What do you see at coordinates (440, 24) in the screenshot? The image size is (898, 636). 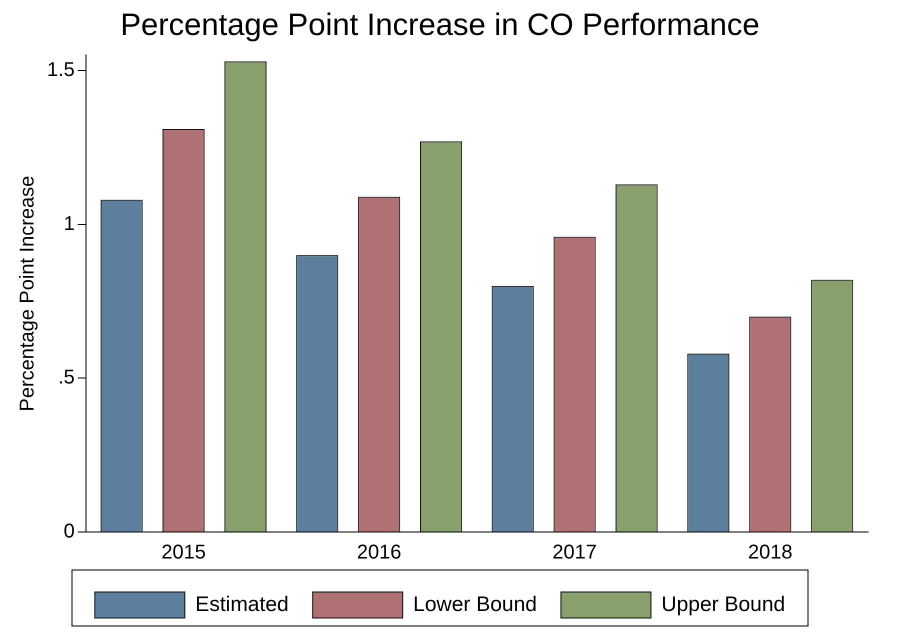 I see `chart-title: Percentage Point Increase in CO Performance` at bounding box center [440, 24].